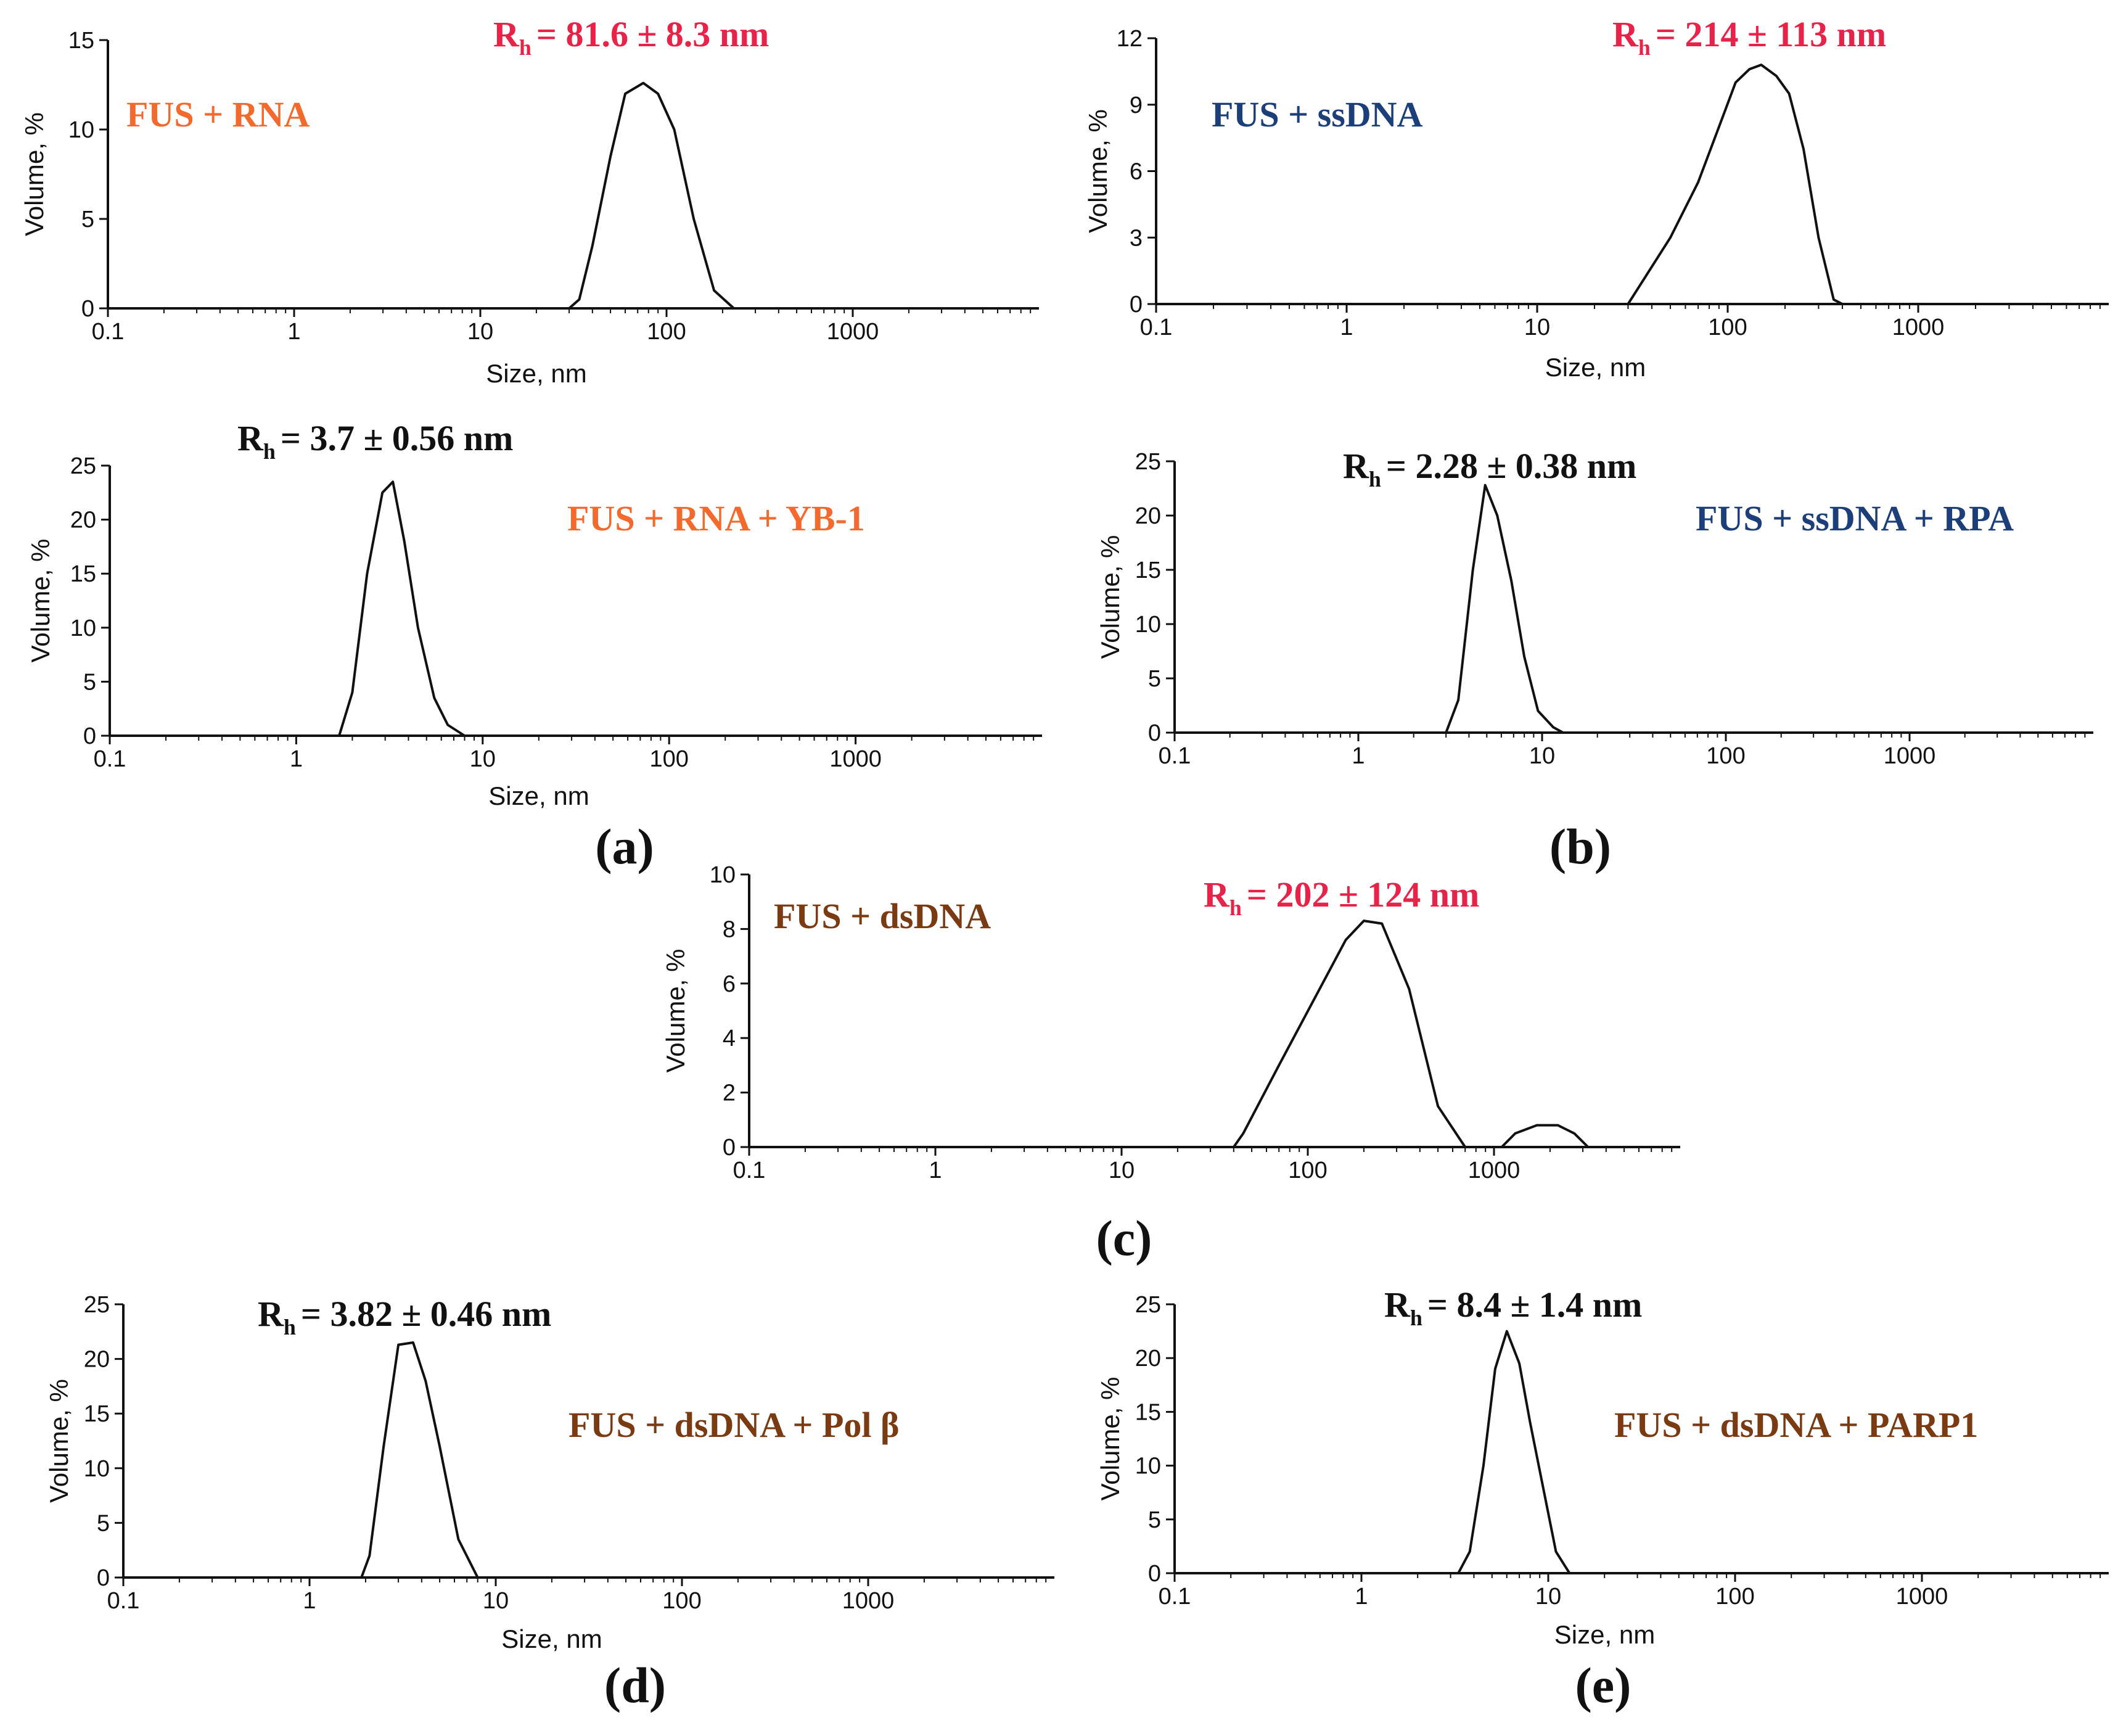  Describe the element at coordinates (652, 34) in the screenshot. I see `rh-value: = 81.6 ± 8.3 nm` at that location.